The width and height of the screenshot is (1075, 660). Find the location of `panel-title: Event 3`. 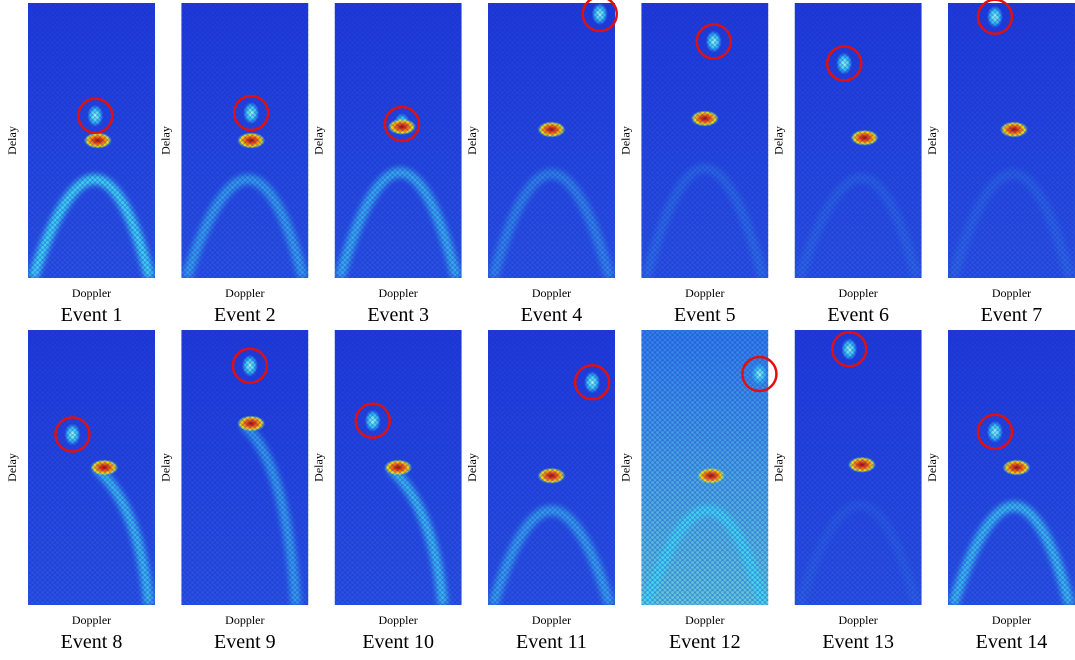

panel-title: Event 3 is located at coordinates (398, 315).